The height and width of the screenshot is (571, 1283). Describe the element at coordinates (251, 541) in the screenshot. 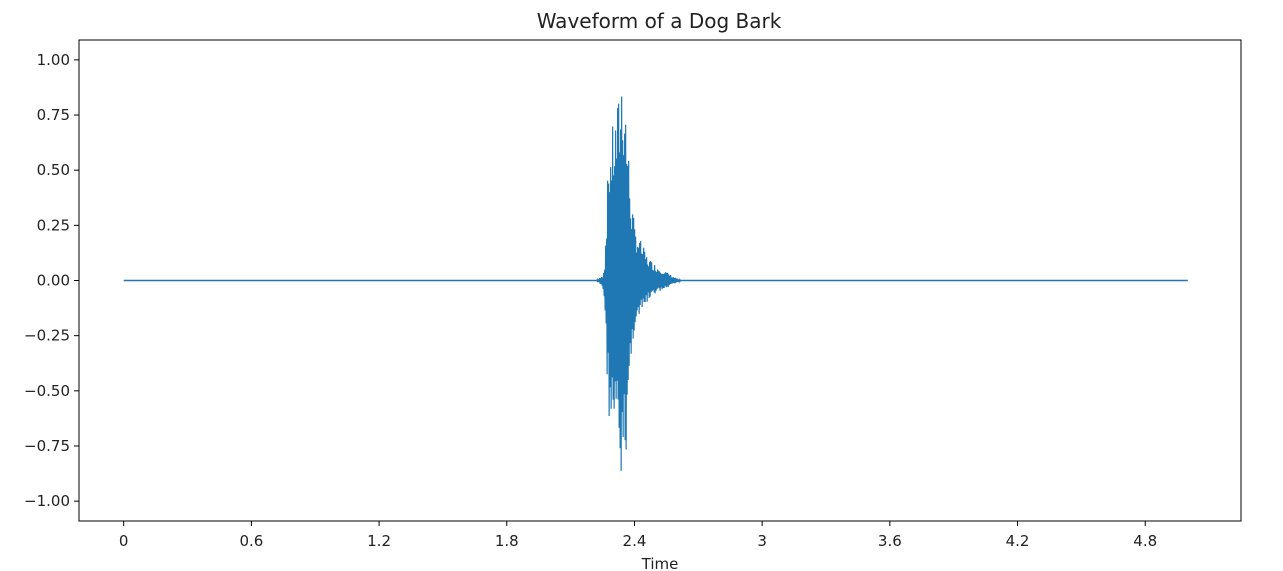

I see `x-tick-label: 0.6` at that location.